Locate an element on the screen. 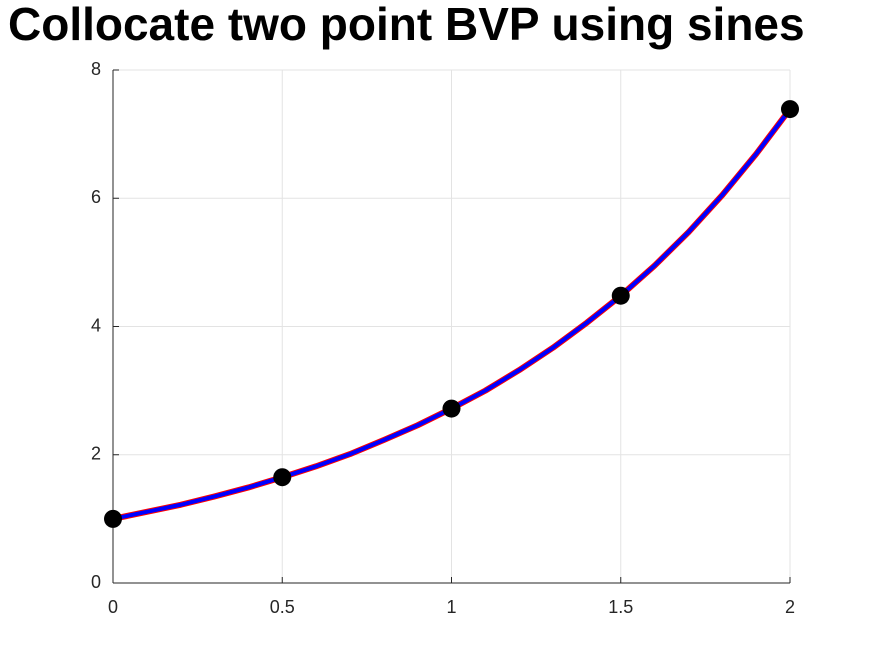 The height and width of the screenshot is (655, 873). y-tick-label: 6 is located at coordinates (96, 197).